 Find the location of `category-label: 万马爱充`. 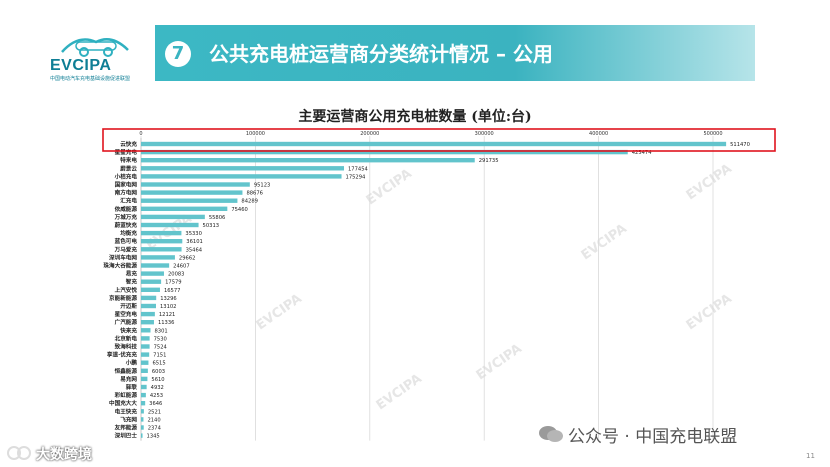

category-label: 万马爱充 is located at coordinates (126, 249).